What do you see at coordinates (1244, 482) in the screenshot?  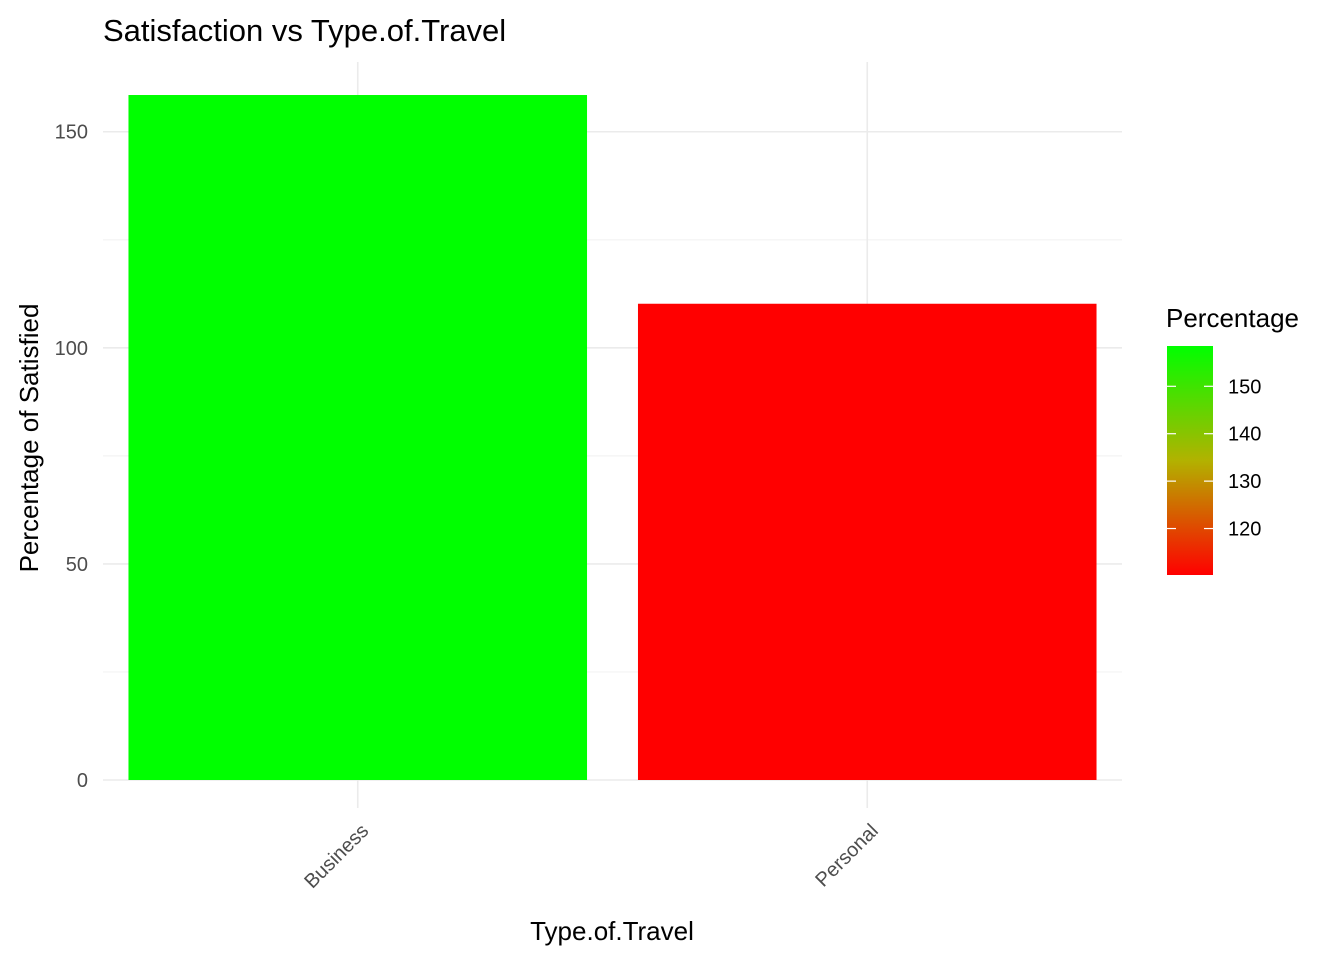 I see `legend-tick-label: 130` at bounding box center [1244, 482].